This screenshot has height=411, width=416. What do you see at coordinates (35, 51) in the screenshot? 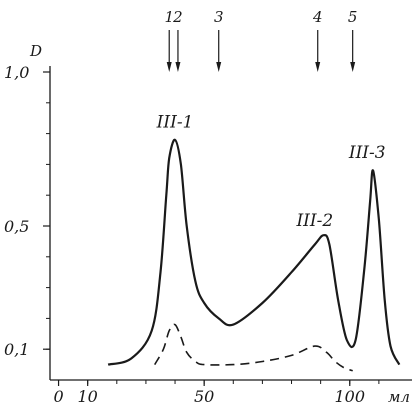
I see `y-axis-title: D` at bounding box center [35, 51].